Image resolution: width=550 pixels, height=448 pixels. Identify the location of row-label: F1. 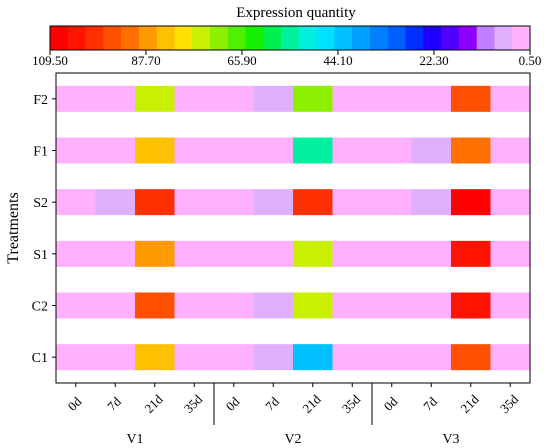
(40, 152).